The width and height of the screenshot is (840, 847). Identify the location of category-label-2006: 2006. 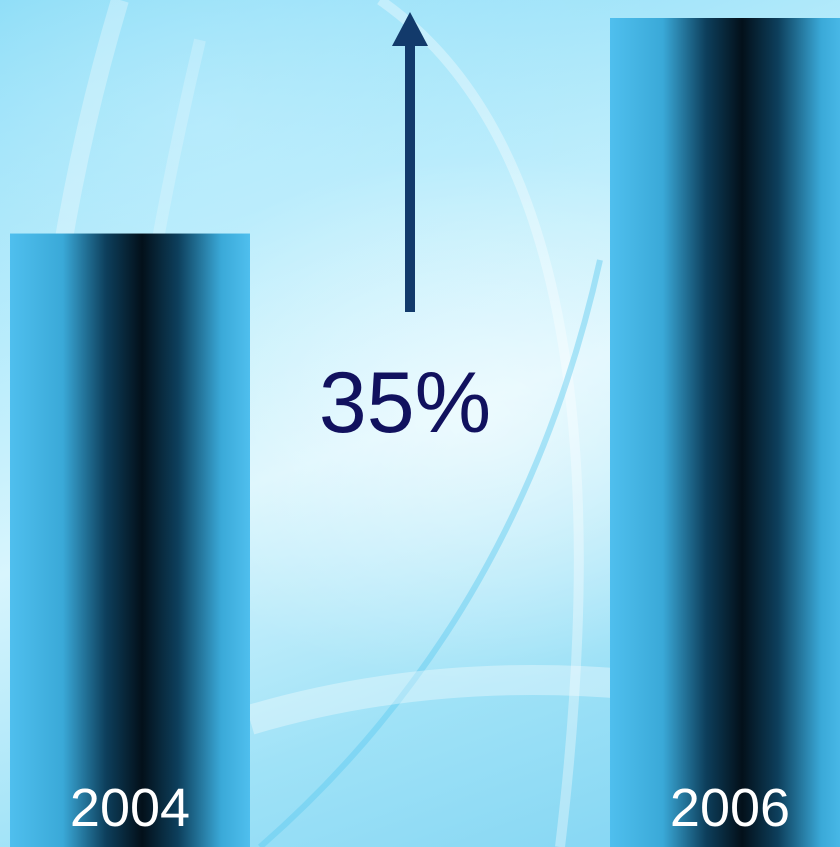
(730, 808).